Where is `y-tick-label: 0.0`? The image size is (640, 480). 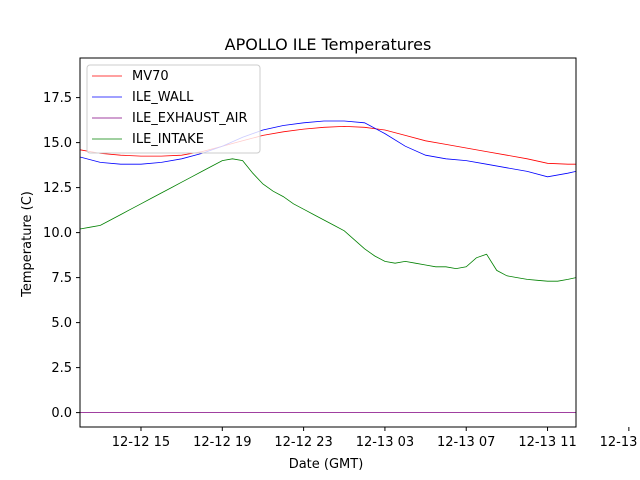 y-tick-label: 0.0 is located at coordinates (61, 413).